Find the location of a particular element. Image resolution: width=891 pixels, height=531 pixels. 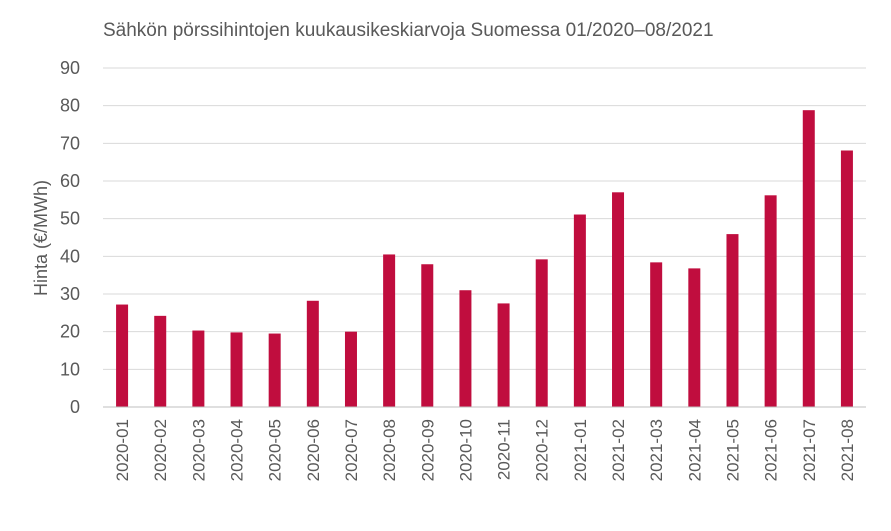

y-tick-label: 40 is located at coordinates (70, 256).